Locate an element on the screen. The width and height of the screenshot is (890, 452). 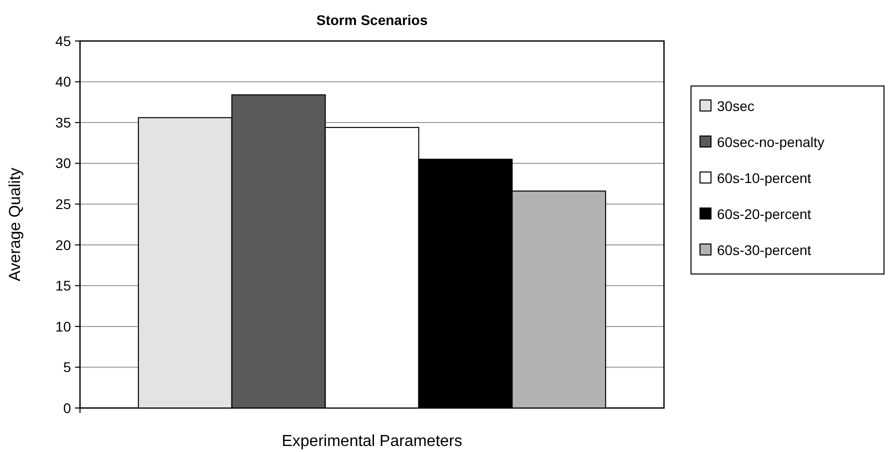
chart-title: Storm Scenarios is located at coordinates (372, 20).